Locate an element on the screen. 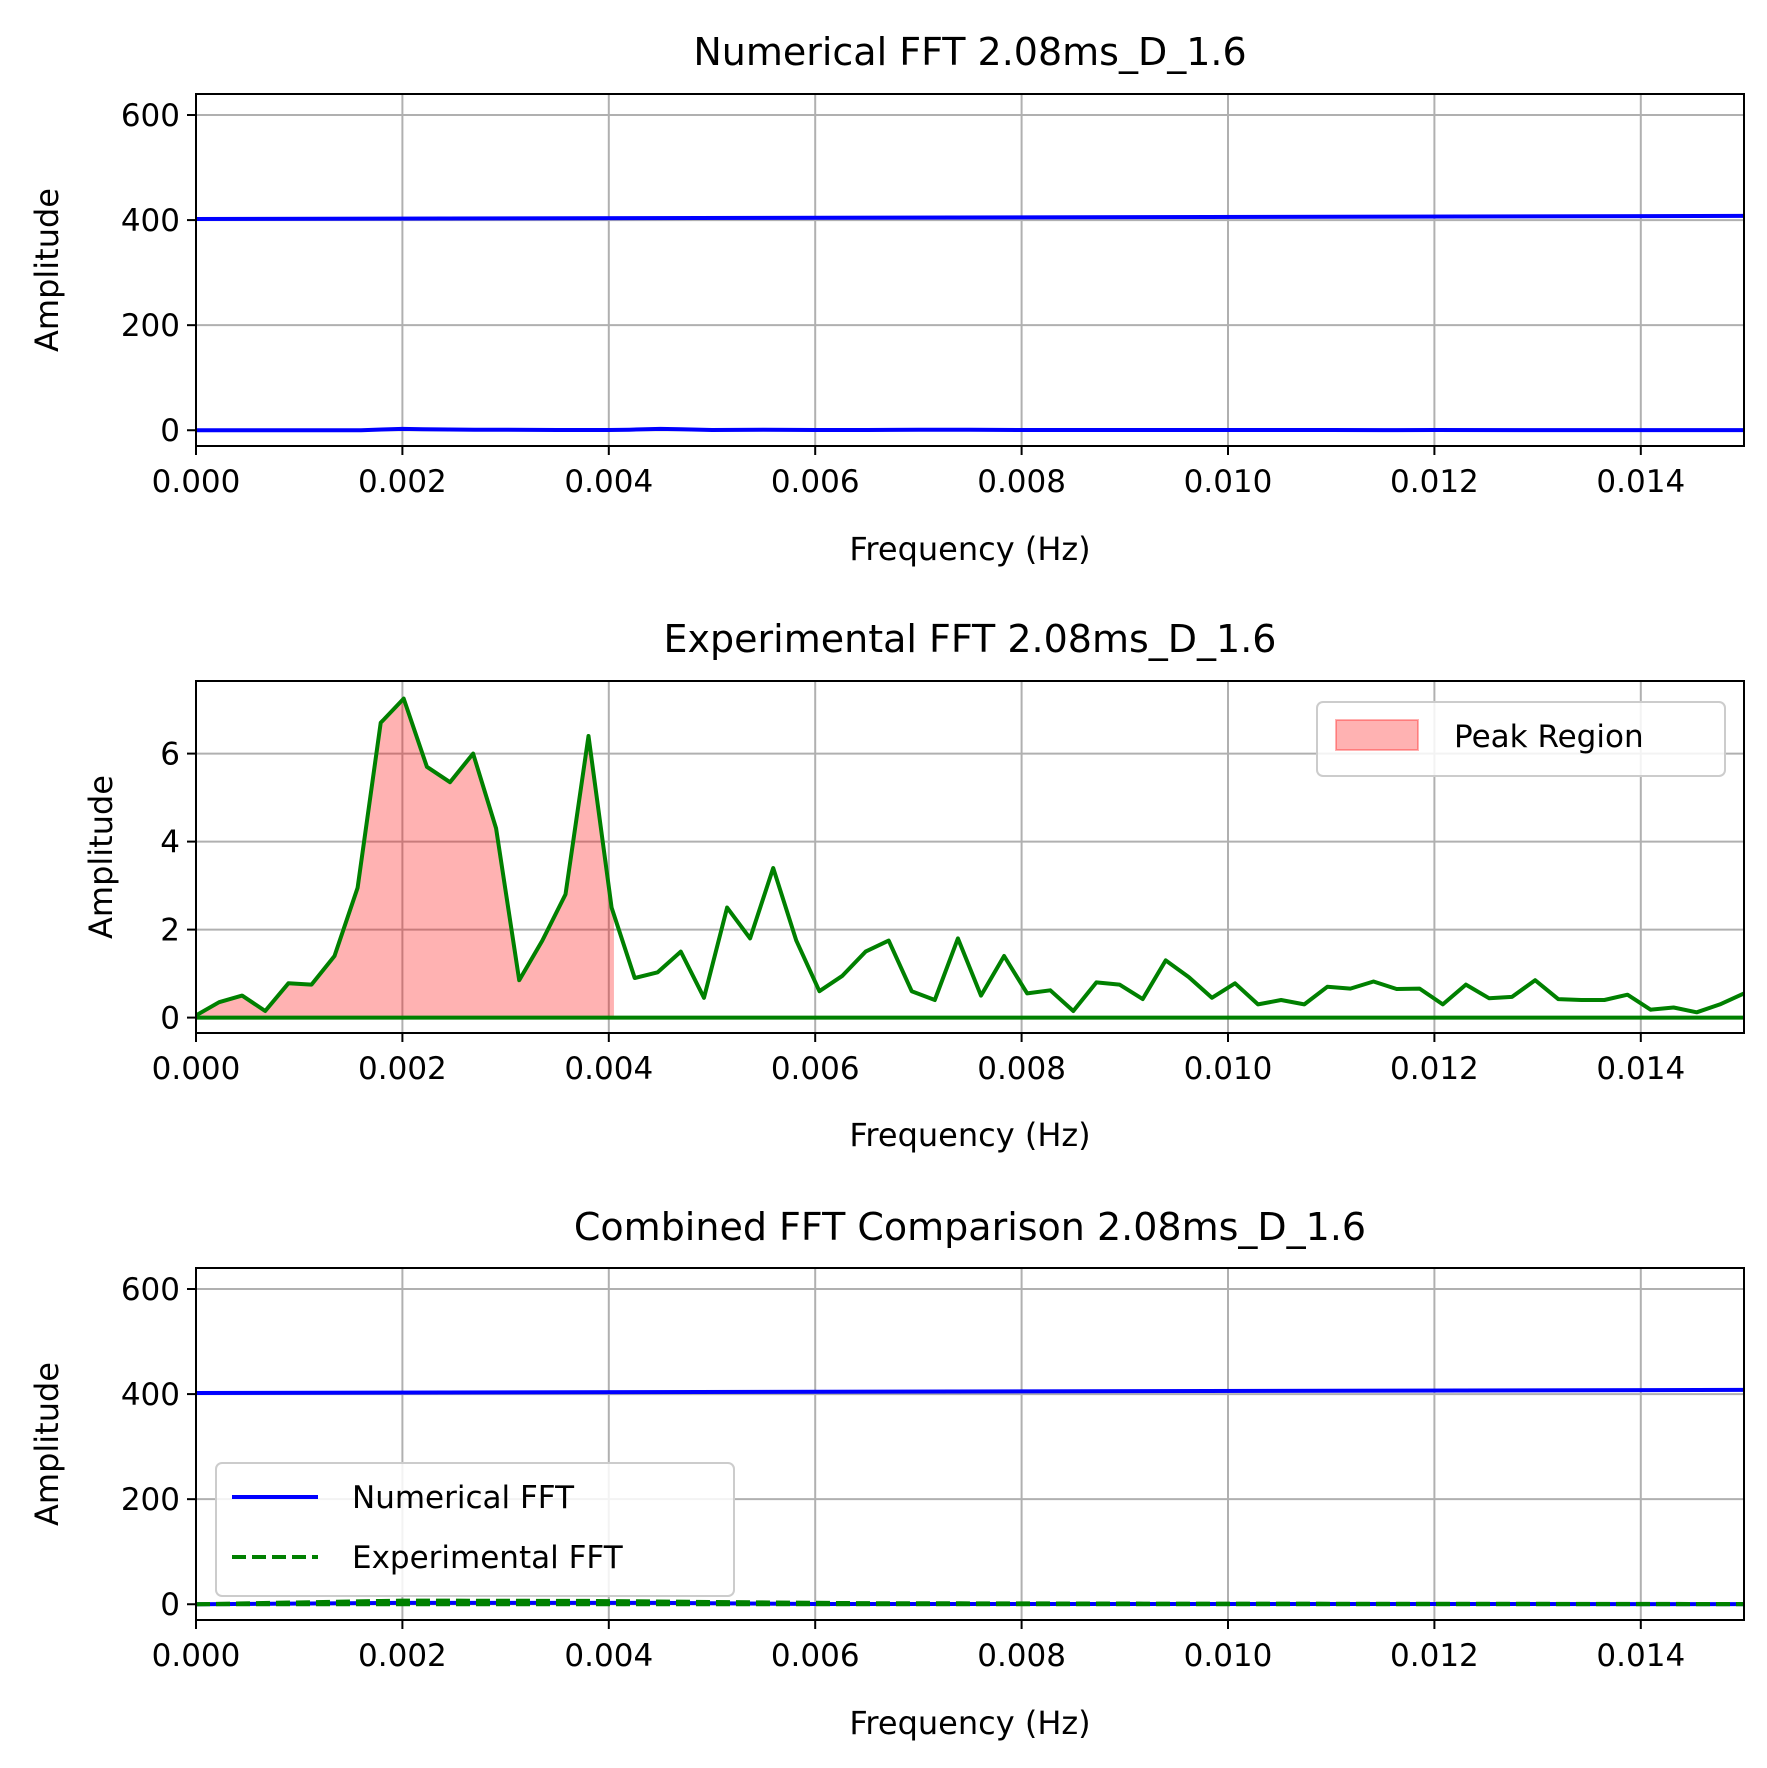  numerical-fft-x-tick-label: 0.012 is located at coordinates (1434, 482).